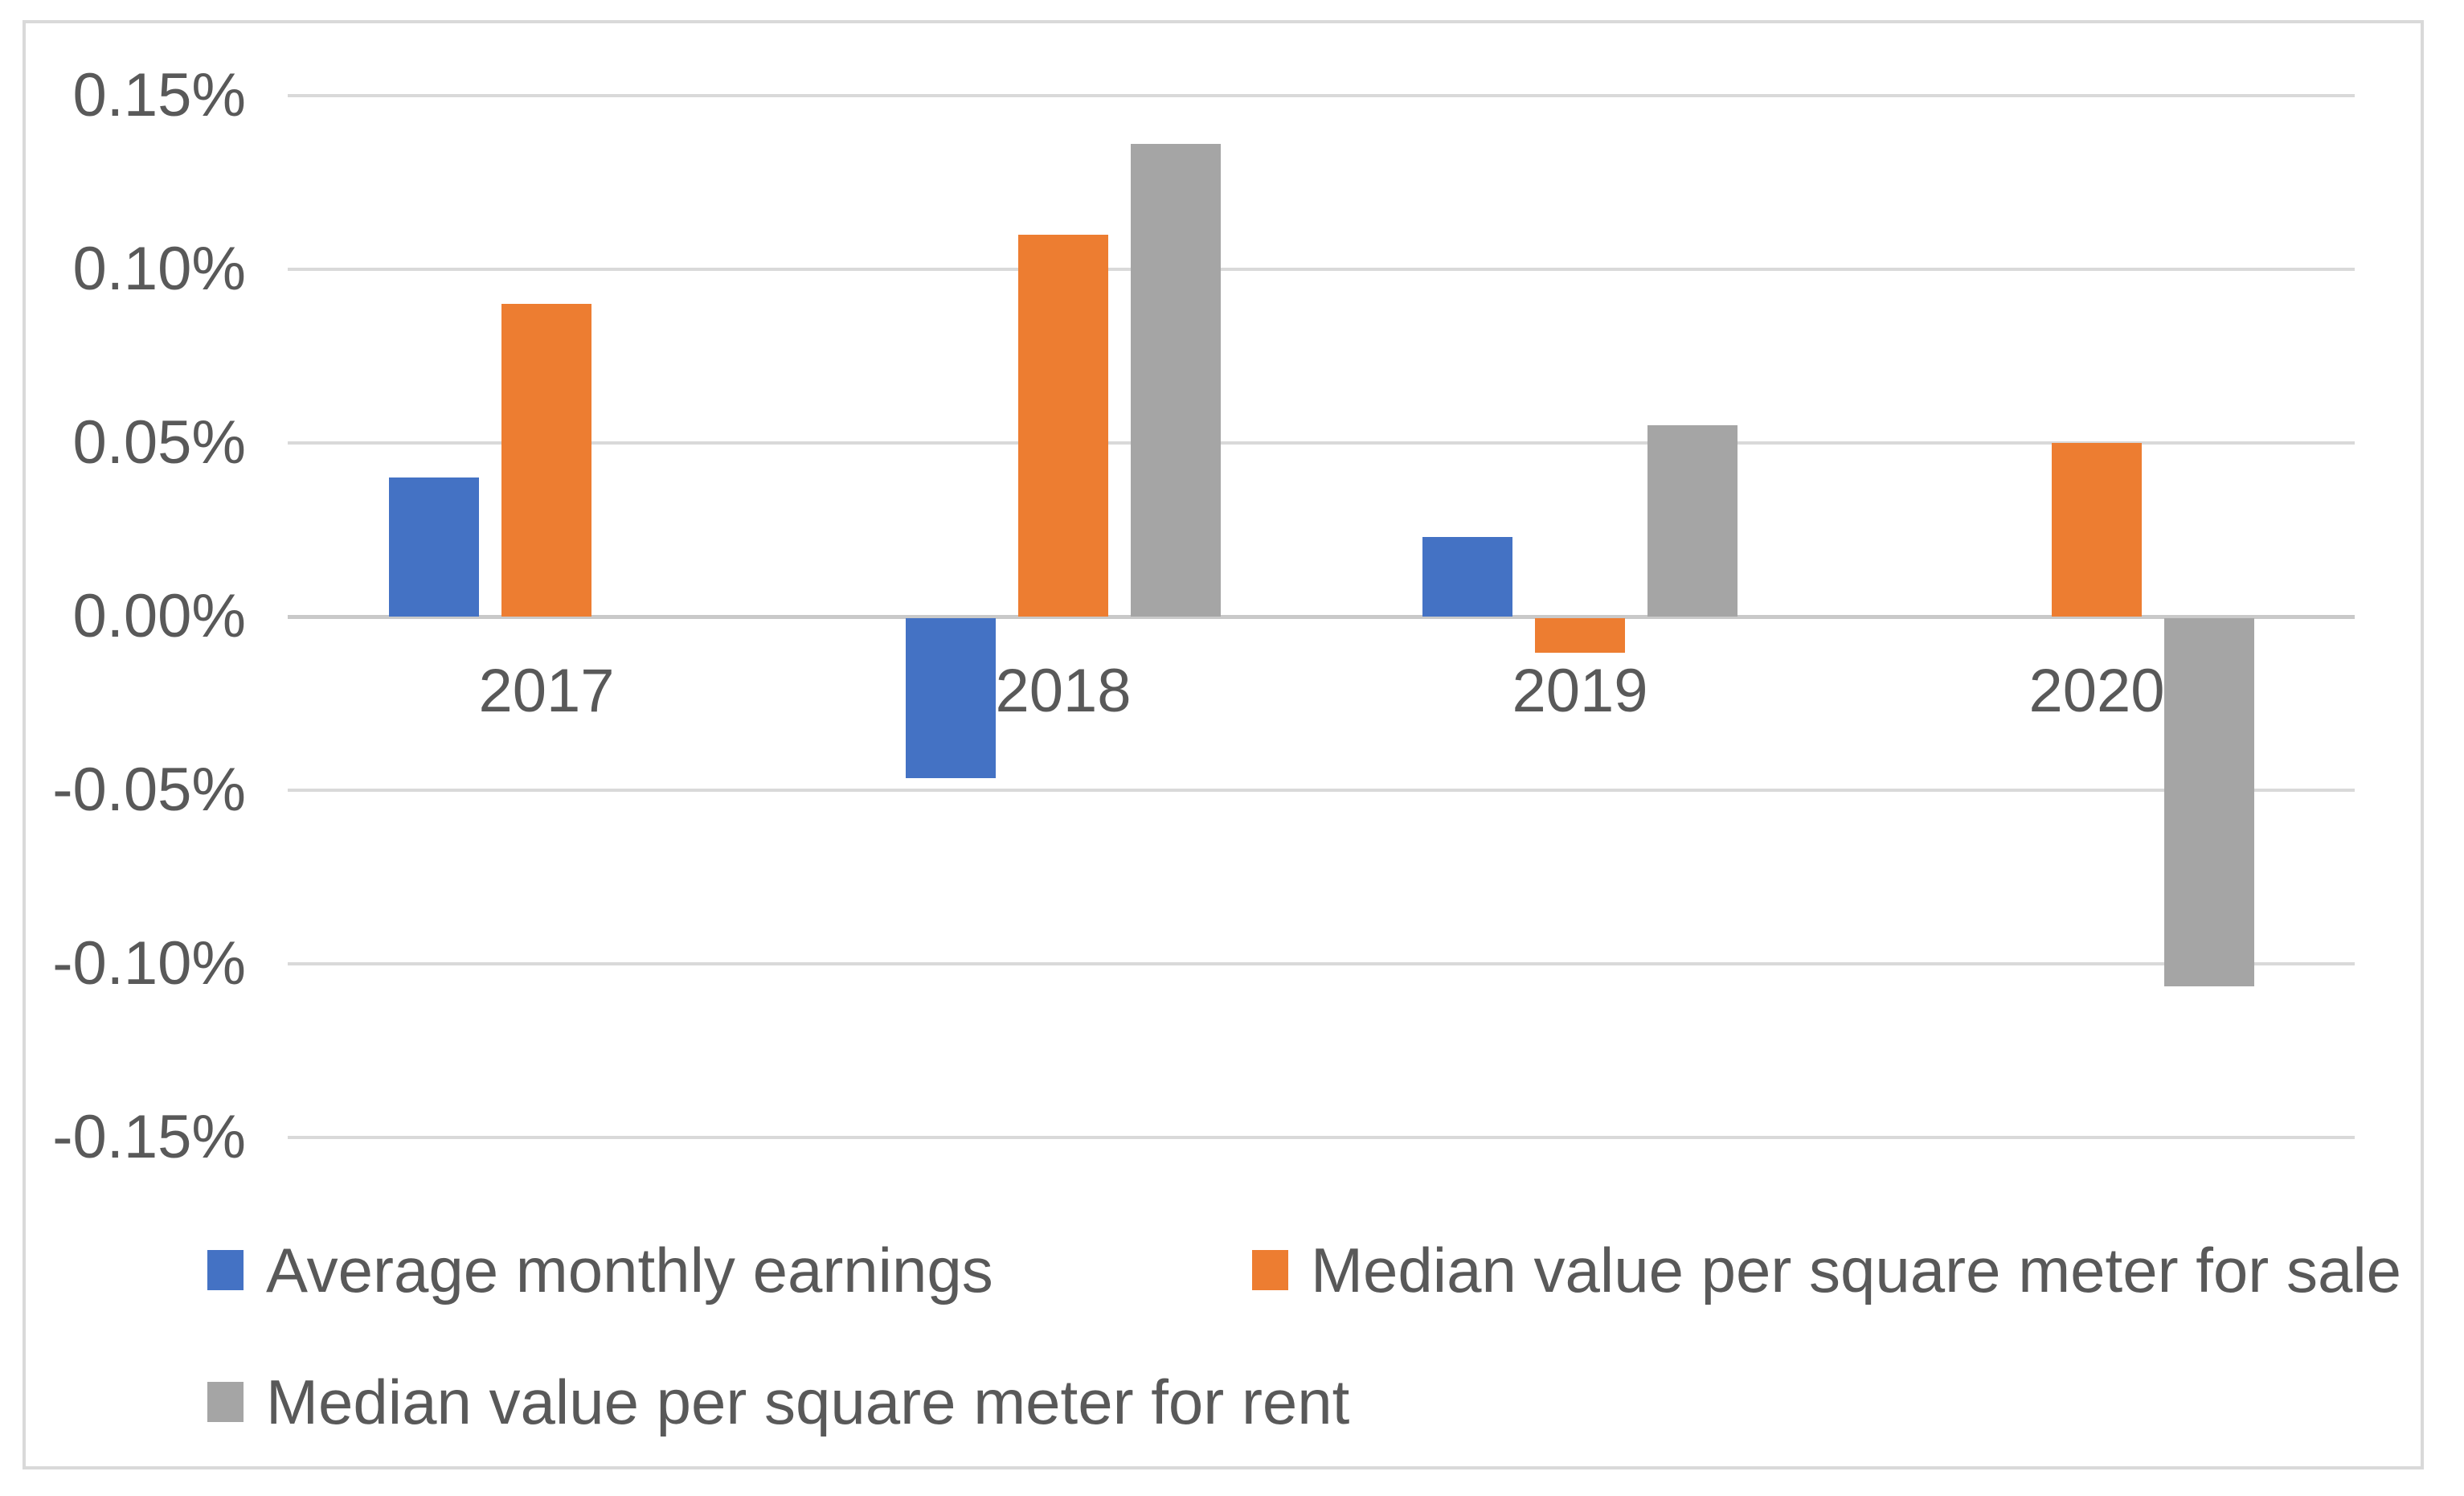  I want to click on x-axis-label-2020: 2020, so click(2096, 691).